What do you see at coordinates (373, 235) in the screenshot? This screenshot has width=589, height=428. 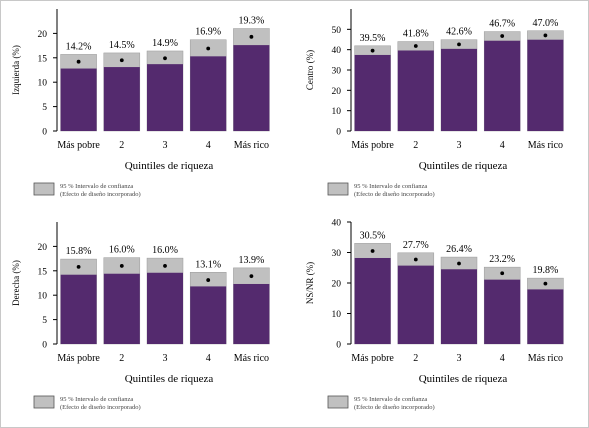 I see `data-label: 30.5%` at bounding box center [373, 235].